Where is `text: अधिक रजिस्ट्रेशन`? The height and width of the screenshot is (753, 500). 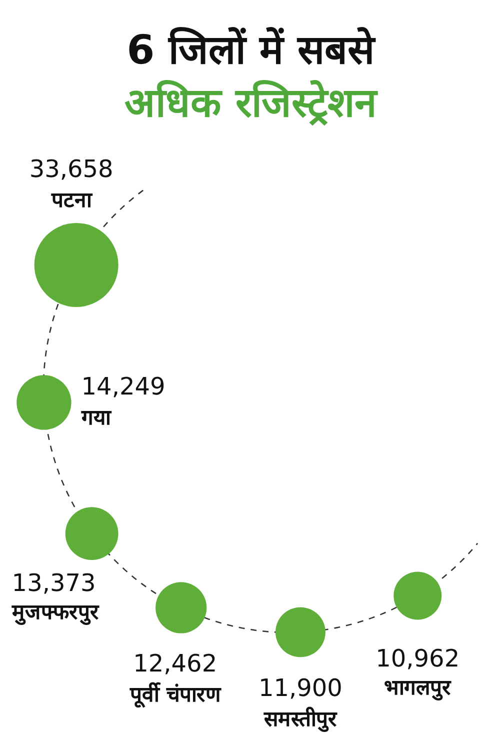
text: अधिक रजिस्ट्रेशन is located at coordinates (251, 103).